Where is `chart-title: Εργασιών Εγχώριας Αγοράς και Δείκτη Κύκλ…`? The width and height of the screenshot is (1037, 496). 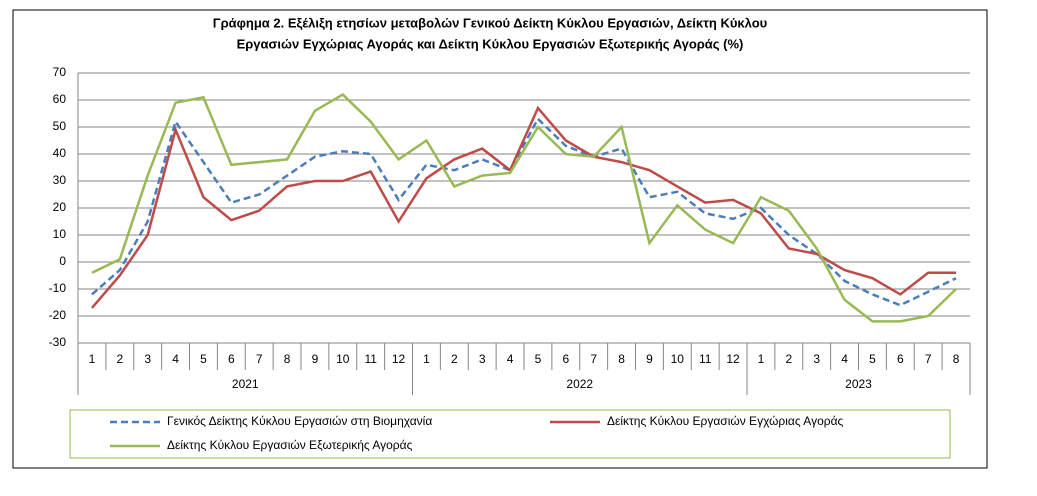 chart-title: Εργασιών Εγχώριας Αγοράς και Δείκτη Κύκλ… is located at coordinates (490, 43).